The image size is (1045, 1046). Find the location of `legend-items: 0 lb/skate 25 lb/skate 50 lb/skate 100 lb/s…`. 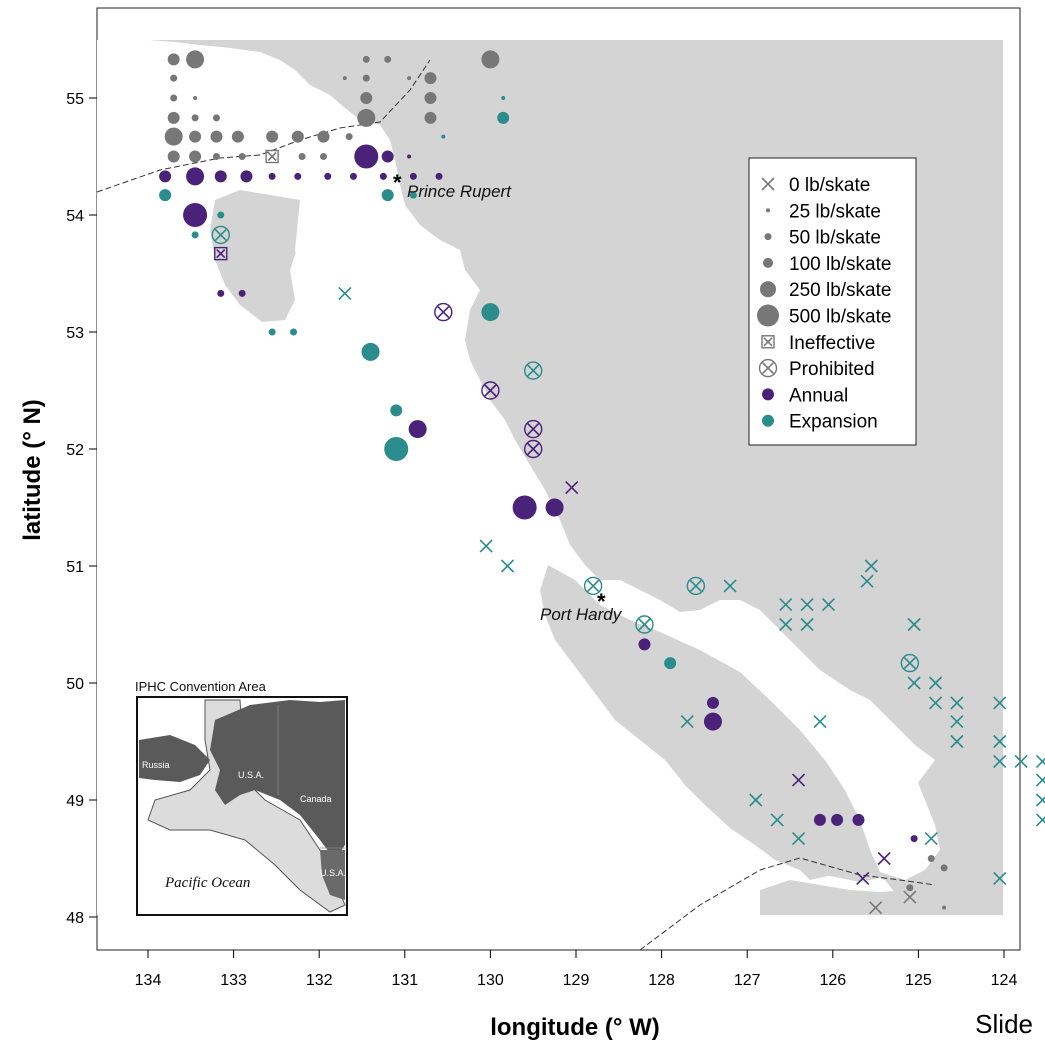

legend-items: 0 lb/skate 25 lb/skate 50 lb/skate 100 lb/s… is located at coordinates (824, 304).